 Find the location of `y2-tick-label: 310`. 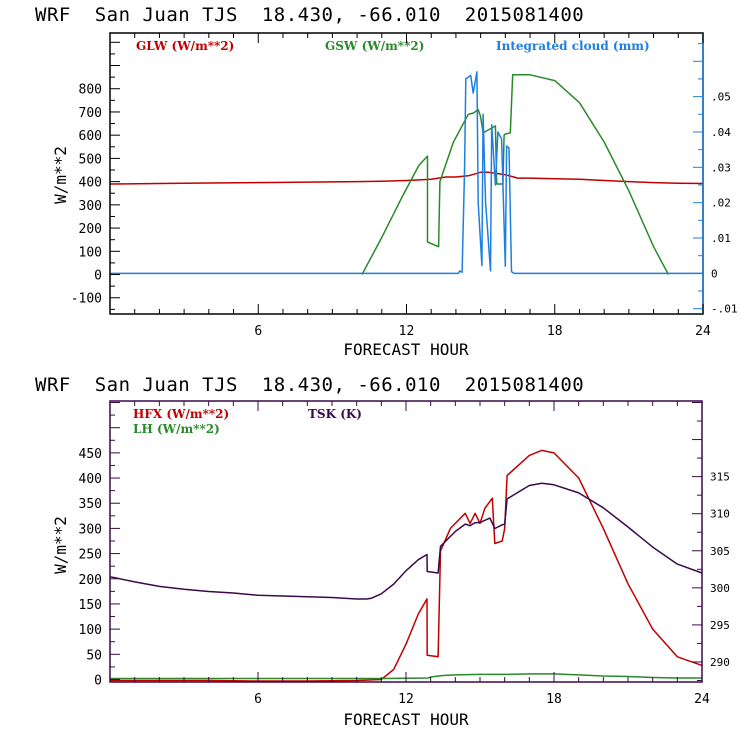

y2-tick-label: 310 is located at coordinates (720, 514).